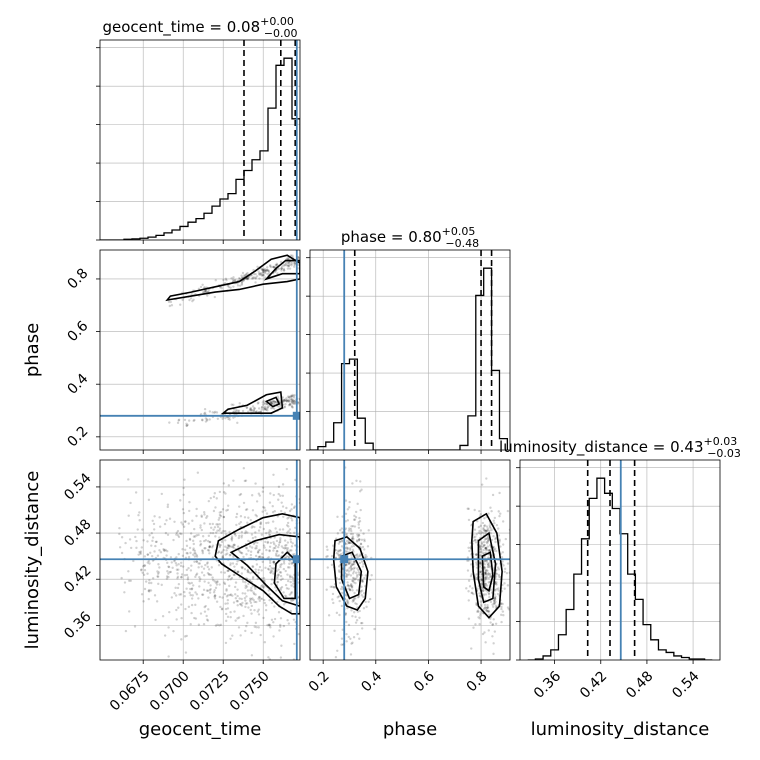 The image size is (760, 760). I want to click on panel-title-geocent_time: geocent_time = 0.08+0.00 −0.00, so click(199, 27).